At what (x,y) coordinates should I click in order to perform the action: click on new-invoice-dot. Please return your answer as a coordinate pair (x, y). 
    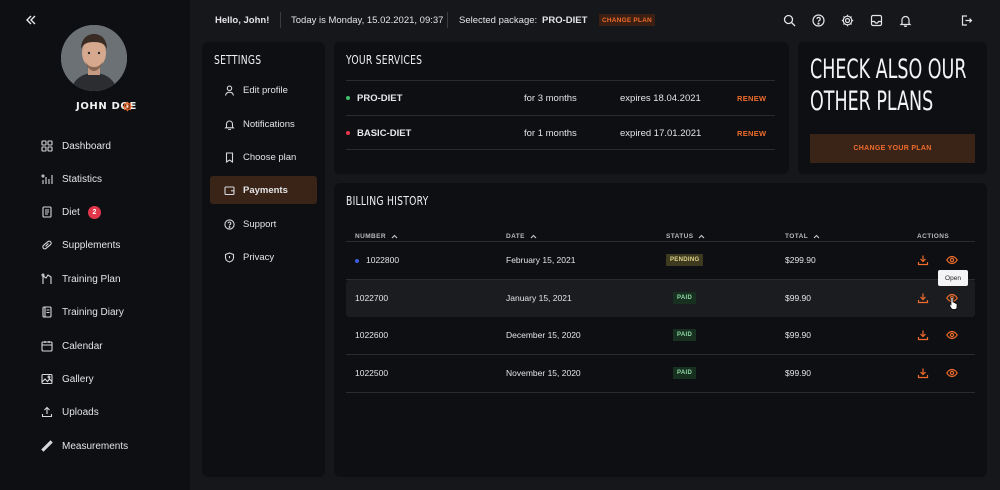
    Looking at the image, I should click on (357, 261).